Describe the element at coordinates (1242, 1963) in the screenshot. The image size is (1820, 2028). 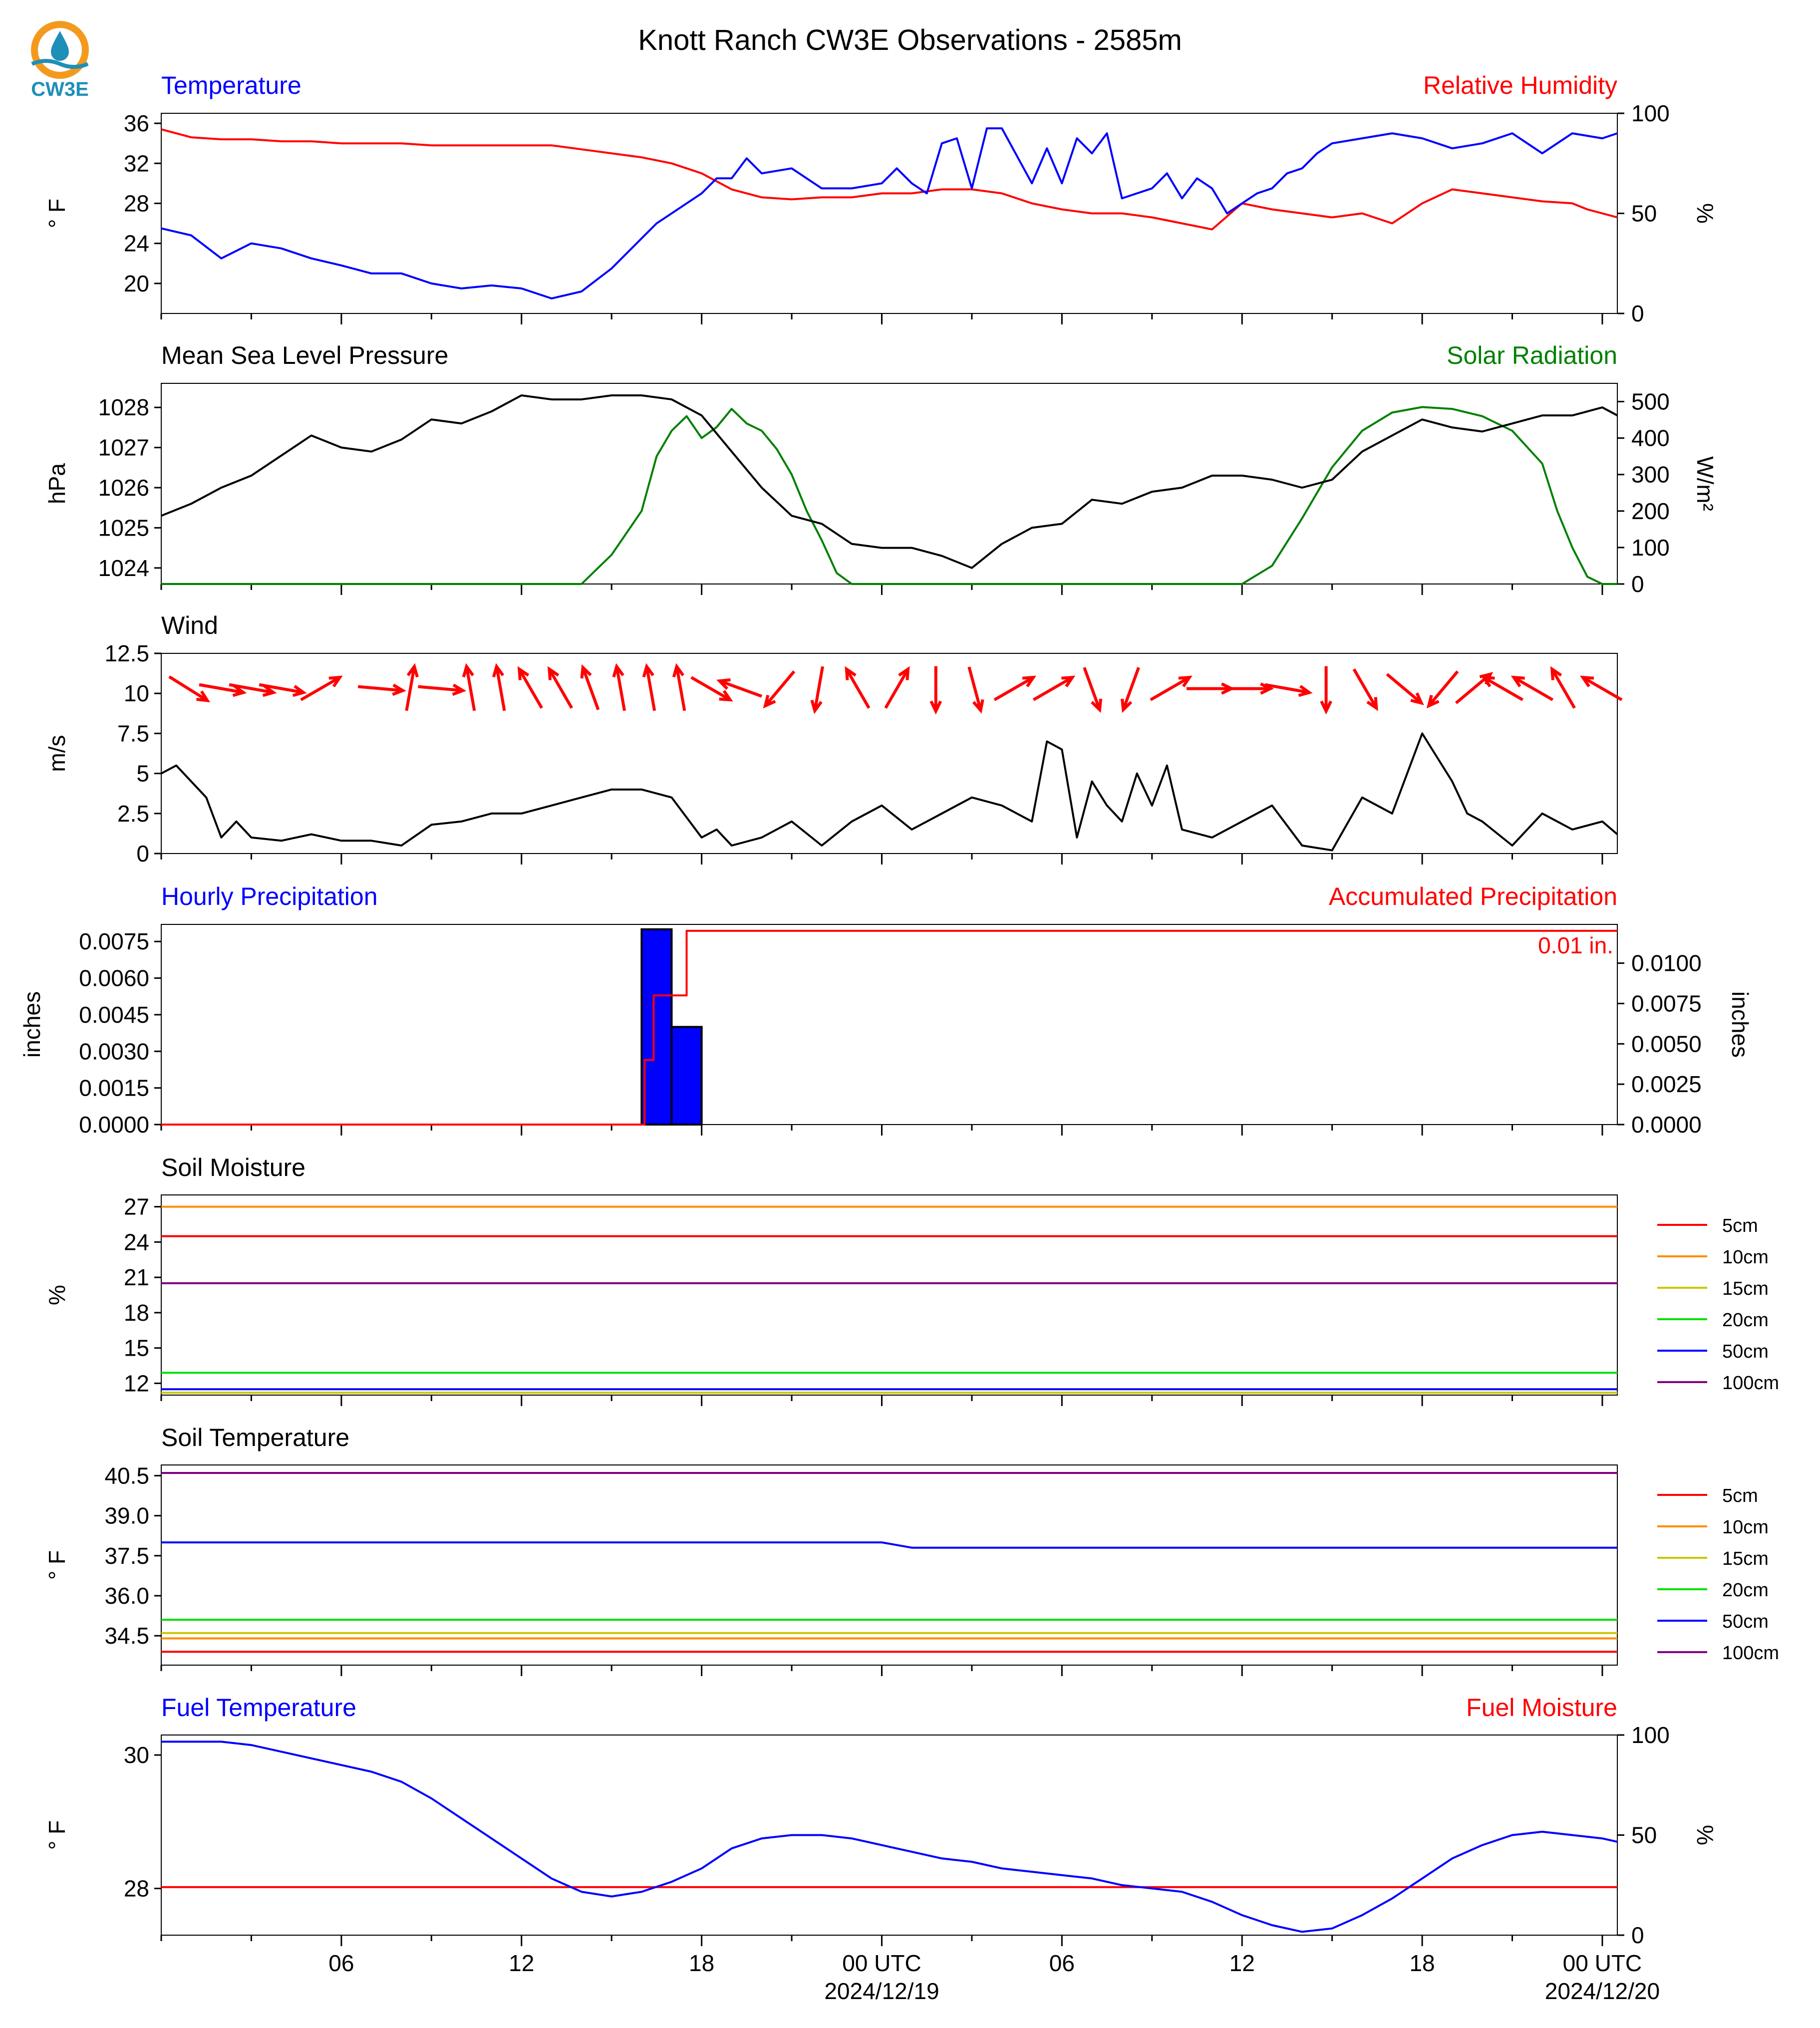
I see `time-tick-label: 12` at that location.